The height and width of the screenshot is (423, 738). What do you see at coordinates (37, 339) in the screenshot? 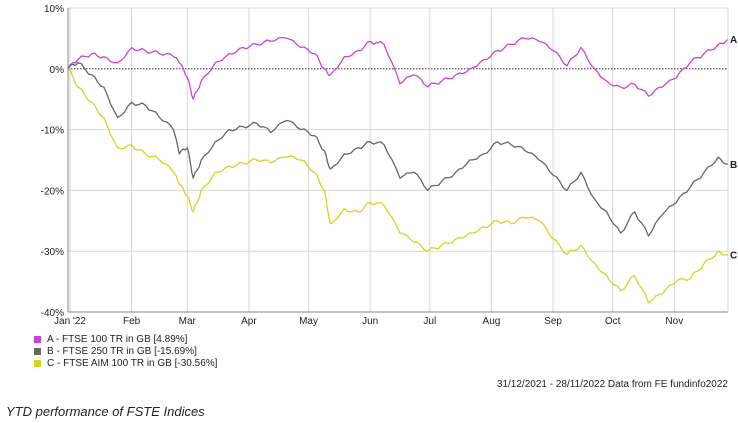
I see `legend-swatch-a` at bounding box center [37, 339].